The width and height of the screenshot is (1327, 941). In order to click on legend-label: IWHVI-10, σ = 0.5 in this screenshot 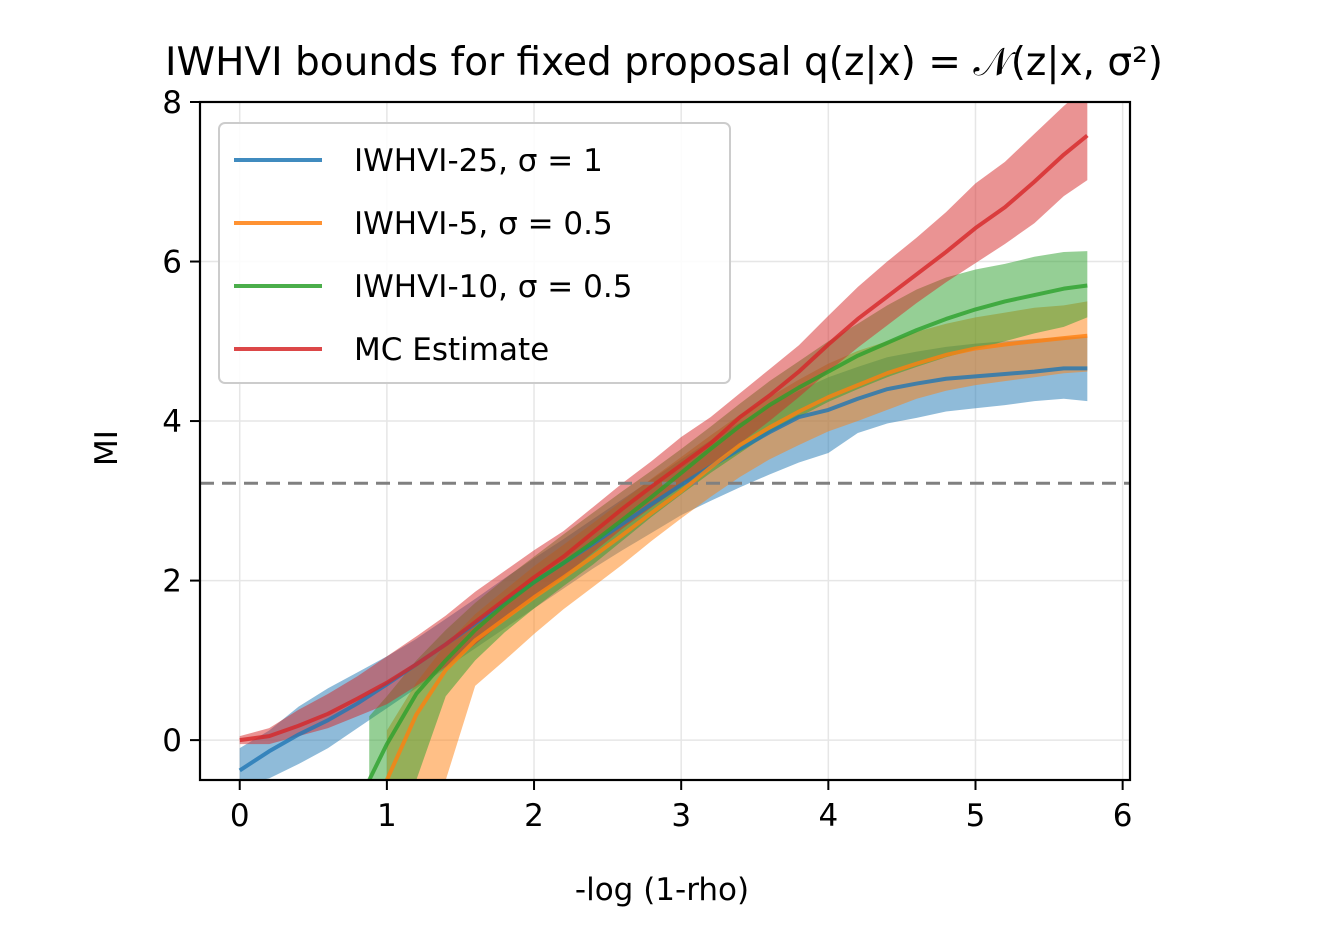, I will do `click(493, 287)`.